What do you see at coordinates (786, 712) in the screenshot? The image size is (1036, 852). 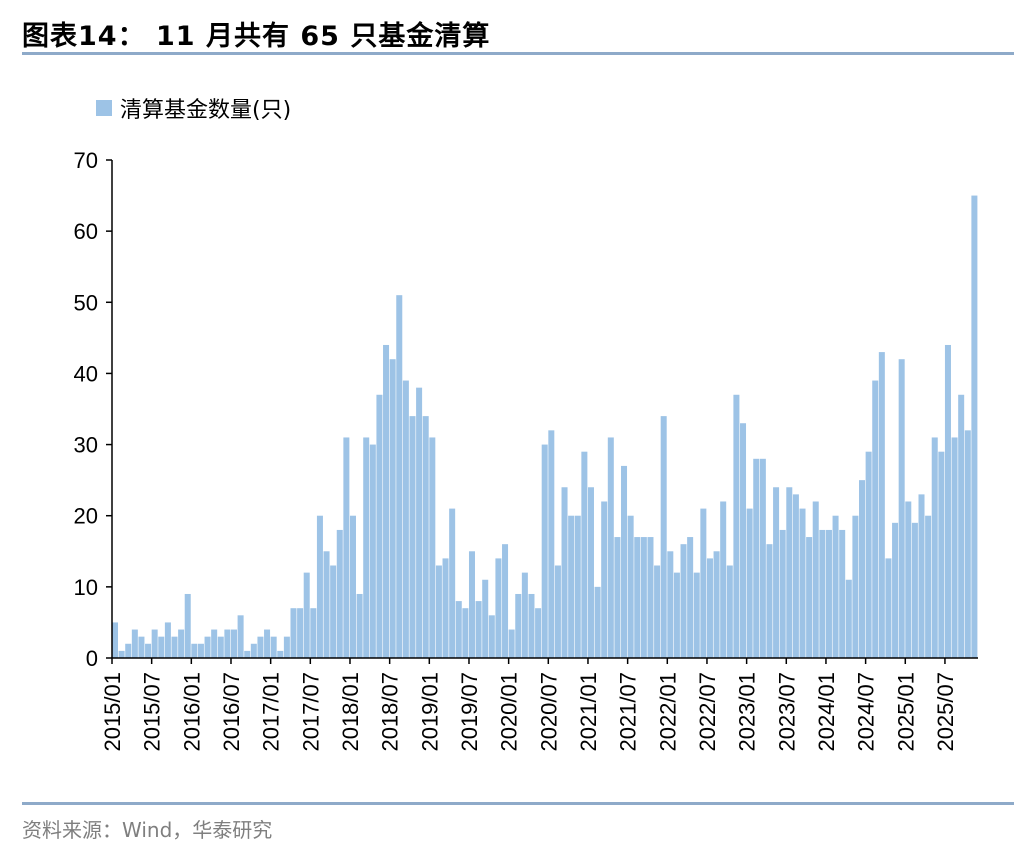 I see `x-tick-label: 2023/07` at bounding box center [786, 712].